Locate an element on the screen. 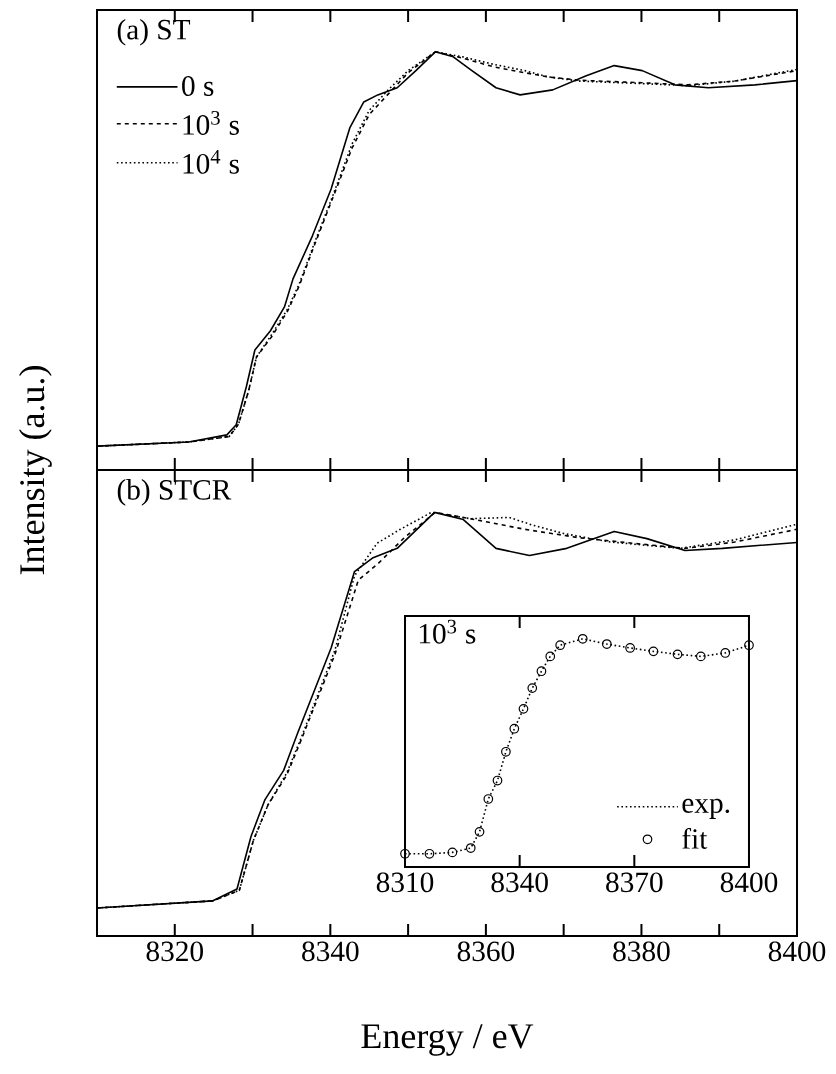 Image resolution: width=836 pixels, height=1074 pixels. legend-label: 0 s is located at coordinates (198, 86).